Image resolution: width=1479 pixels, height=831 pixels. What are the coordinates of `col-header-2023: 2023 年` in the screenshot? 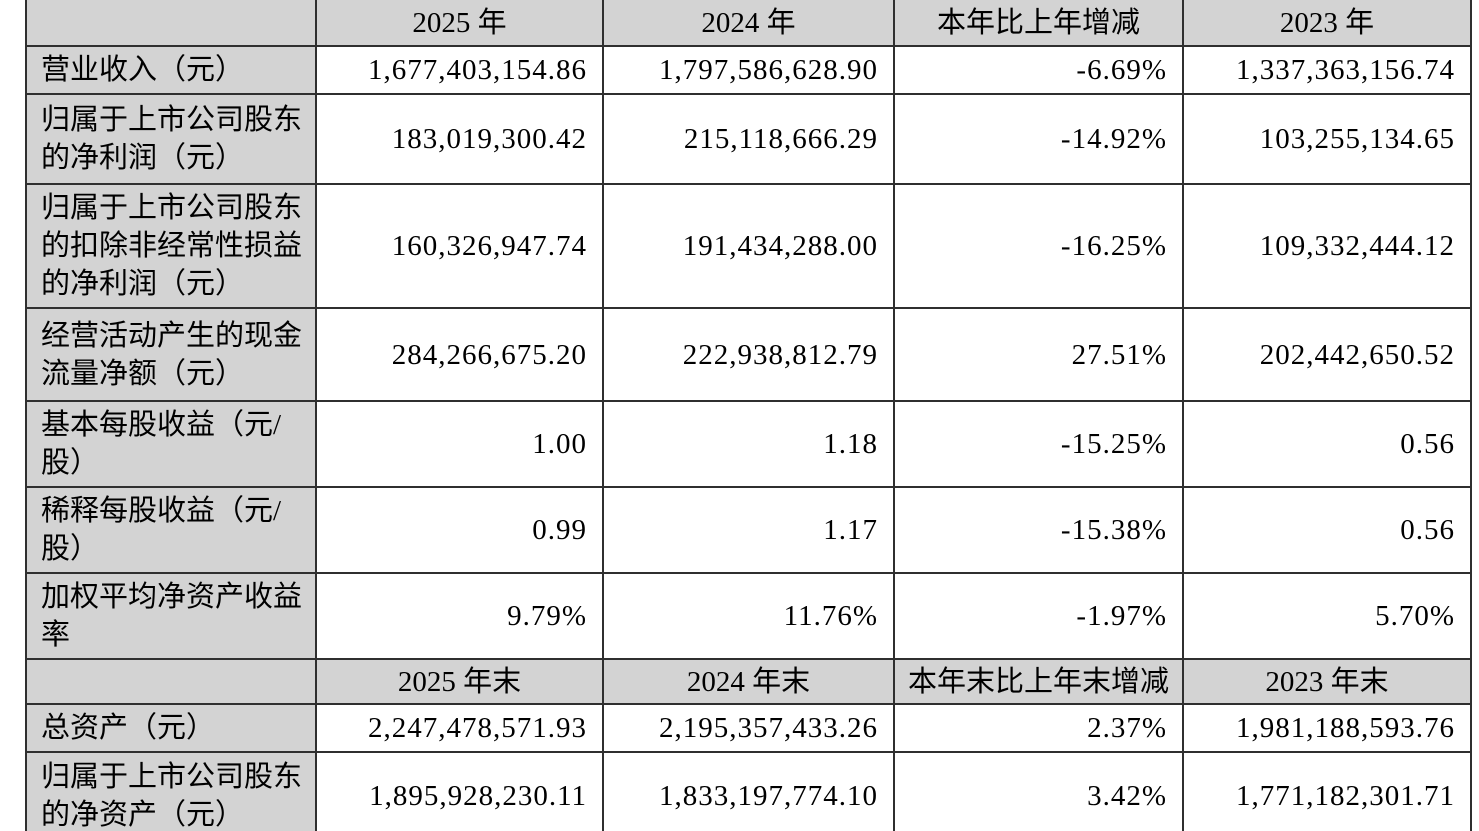 It's located at (1327, 23).